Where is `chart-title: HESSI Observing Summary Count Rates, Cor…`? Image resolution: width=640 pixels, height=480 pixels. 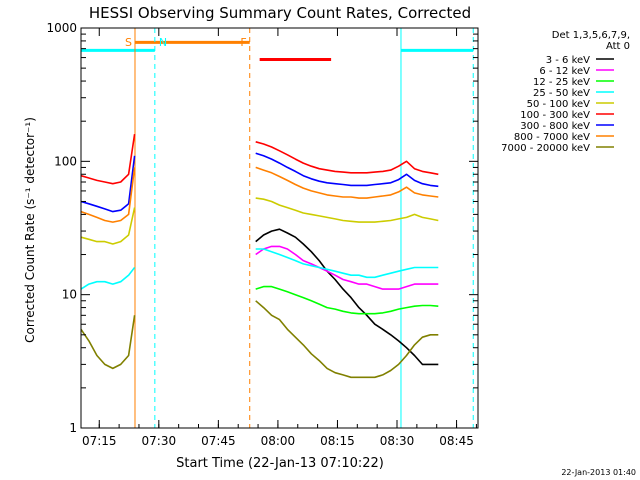 chart-title: HESSI Observing Summary Count Rates, Cor… is located at coordinates (280, 13).